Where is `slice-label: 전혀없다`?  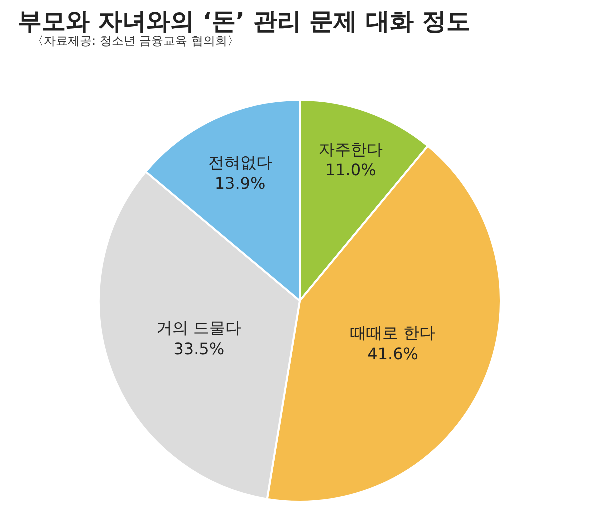
slice-label: 전혀없다 is located at coordinates (240, 162).